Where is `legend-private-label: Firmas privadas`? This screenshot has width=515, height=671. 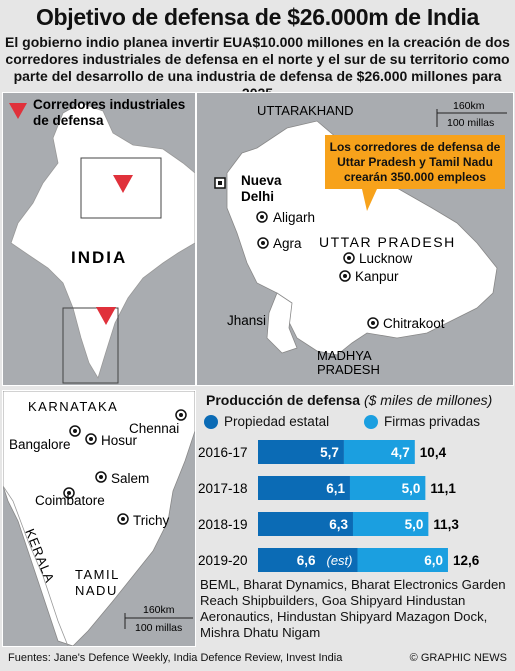 legend-private-label: Firmas privadas is located at coordinates (432, 421).